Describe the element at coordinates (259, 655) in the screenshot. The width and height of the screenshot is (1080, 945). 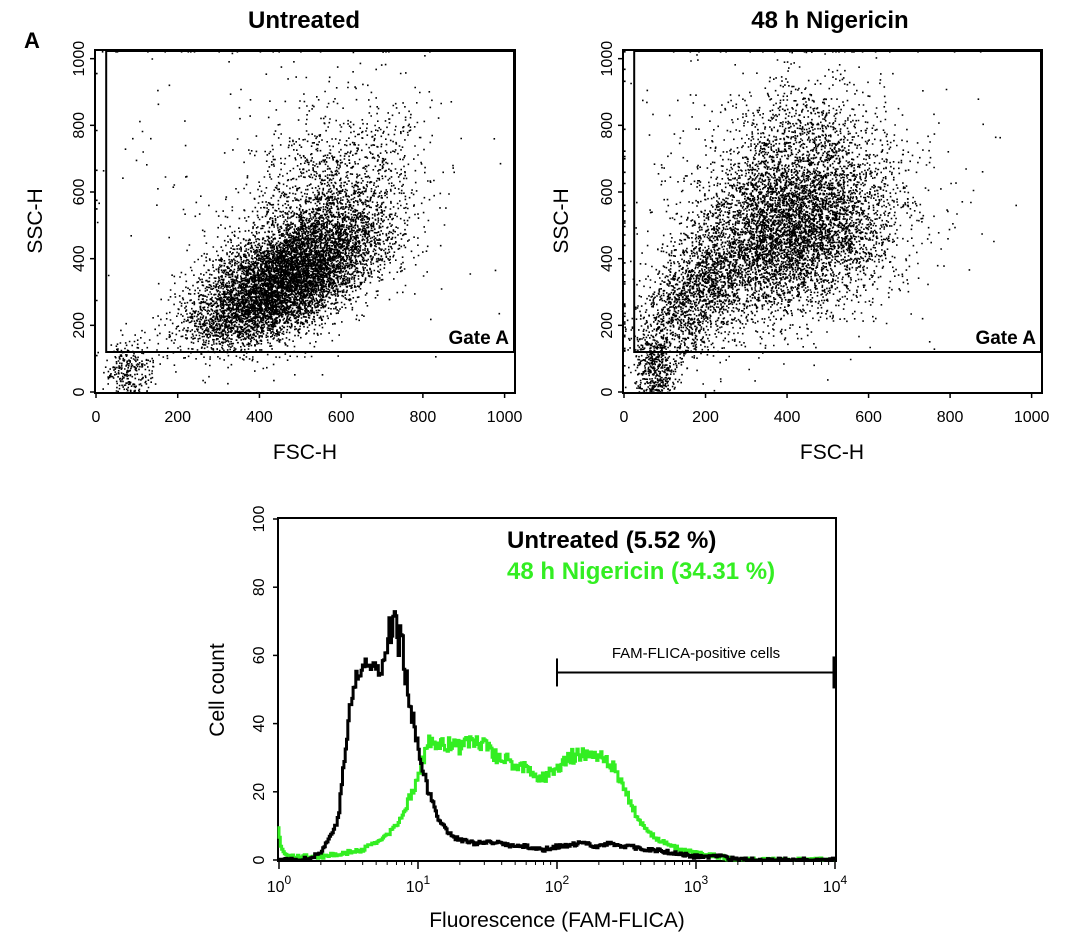
I see `y-tick-label: 60` at that location.